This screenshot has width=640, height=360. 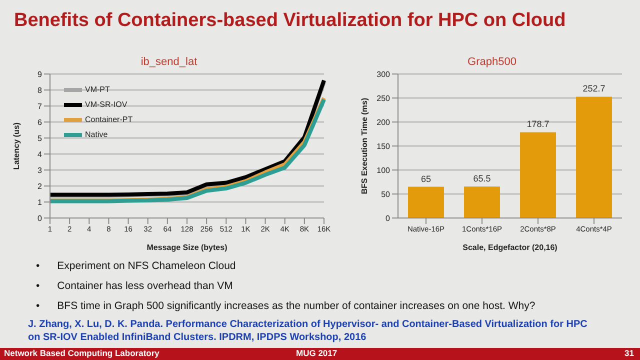 I want to click on y-tick-label: 2, so click(x=40, y=186).